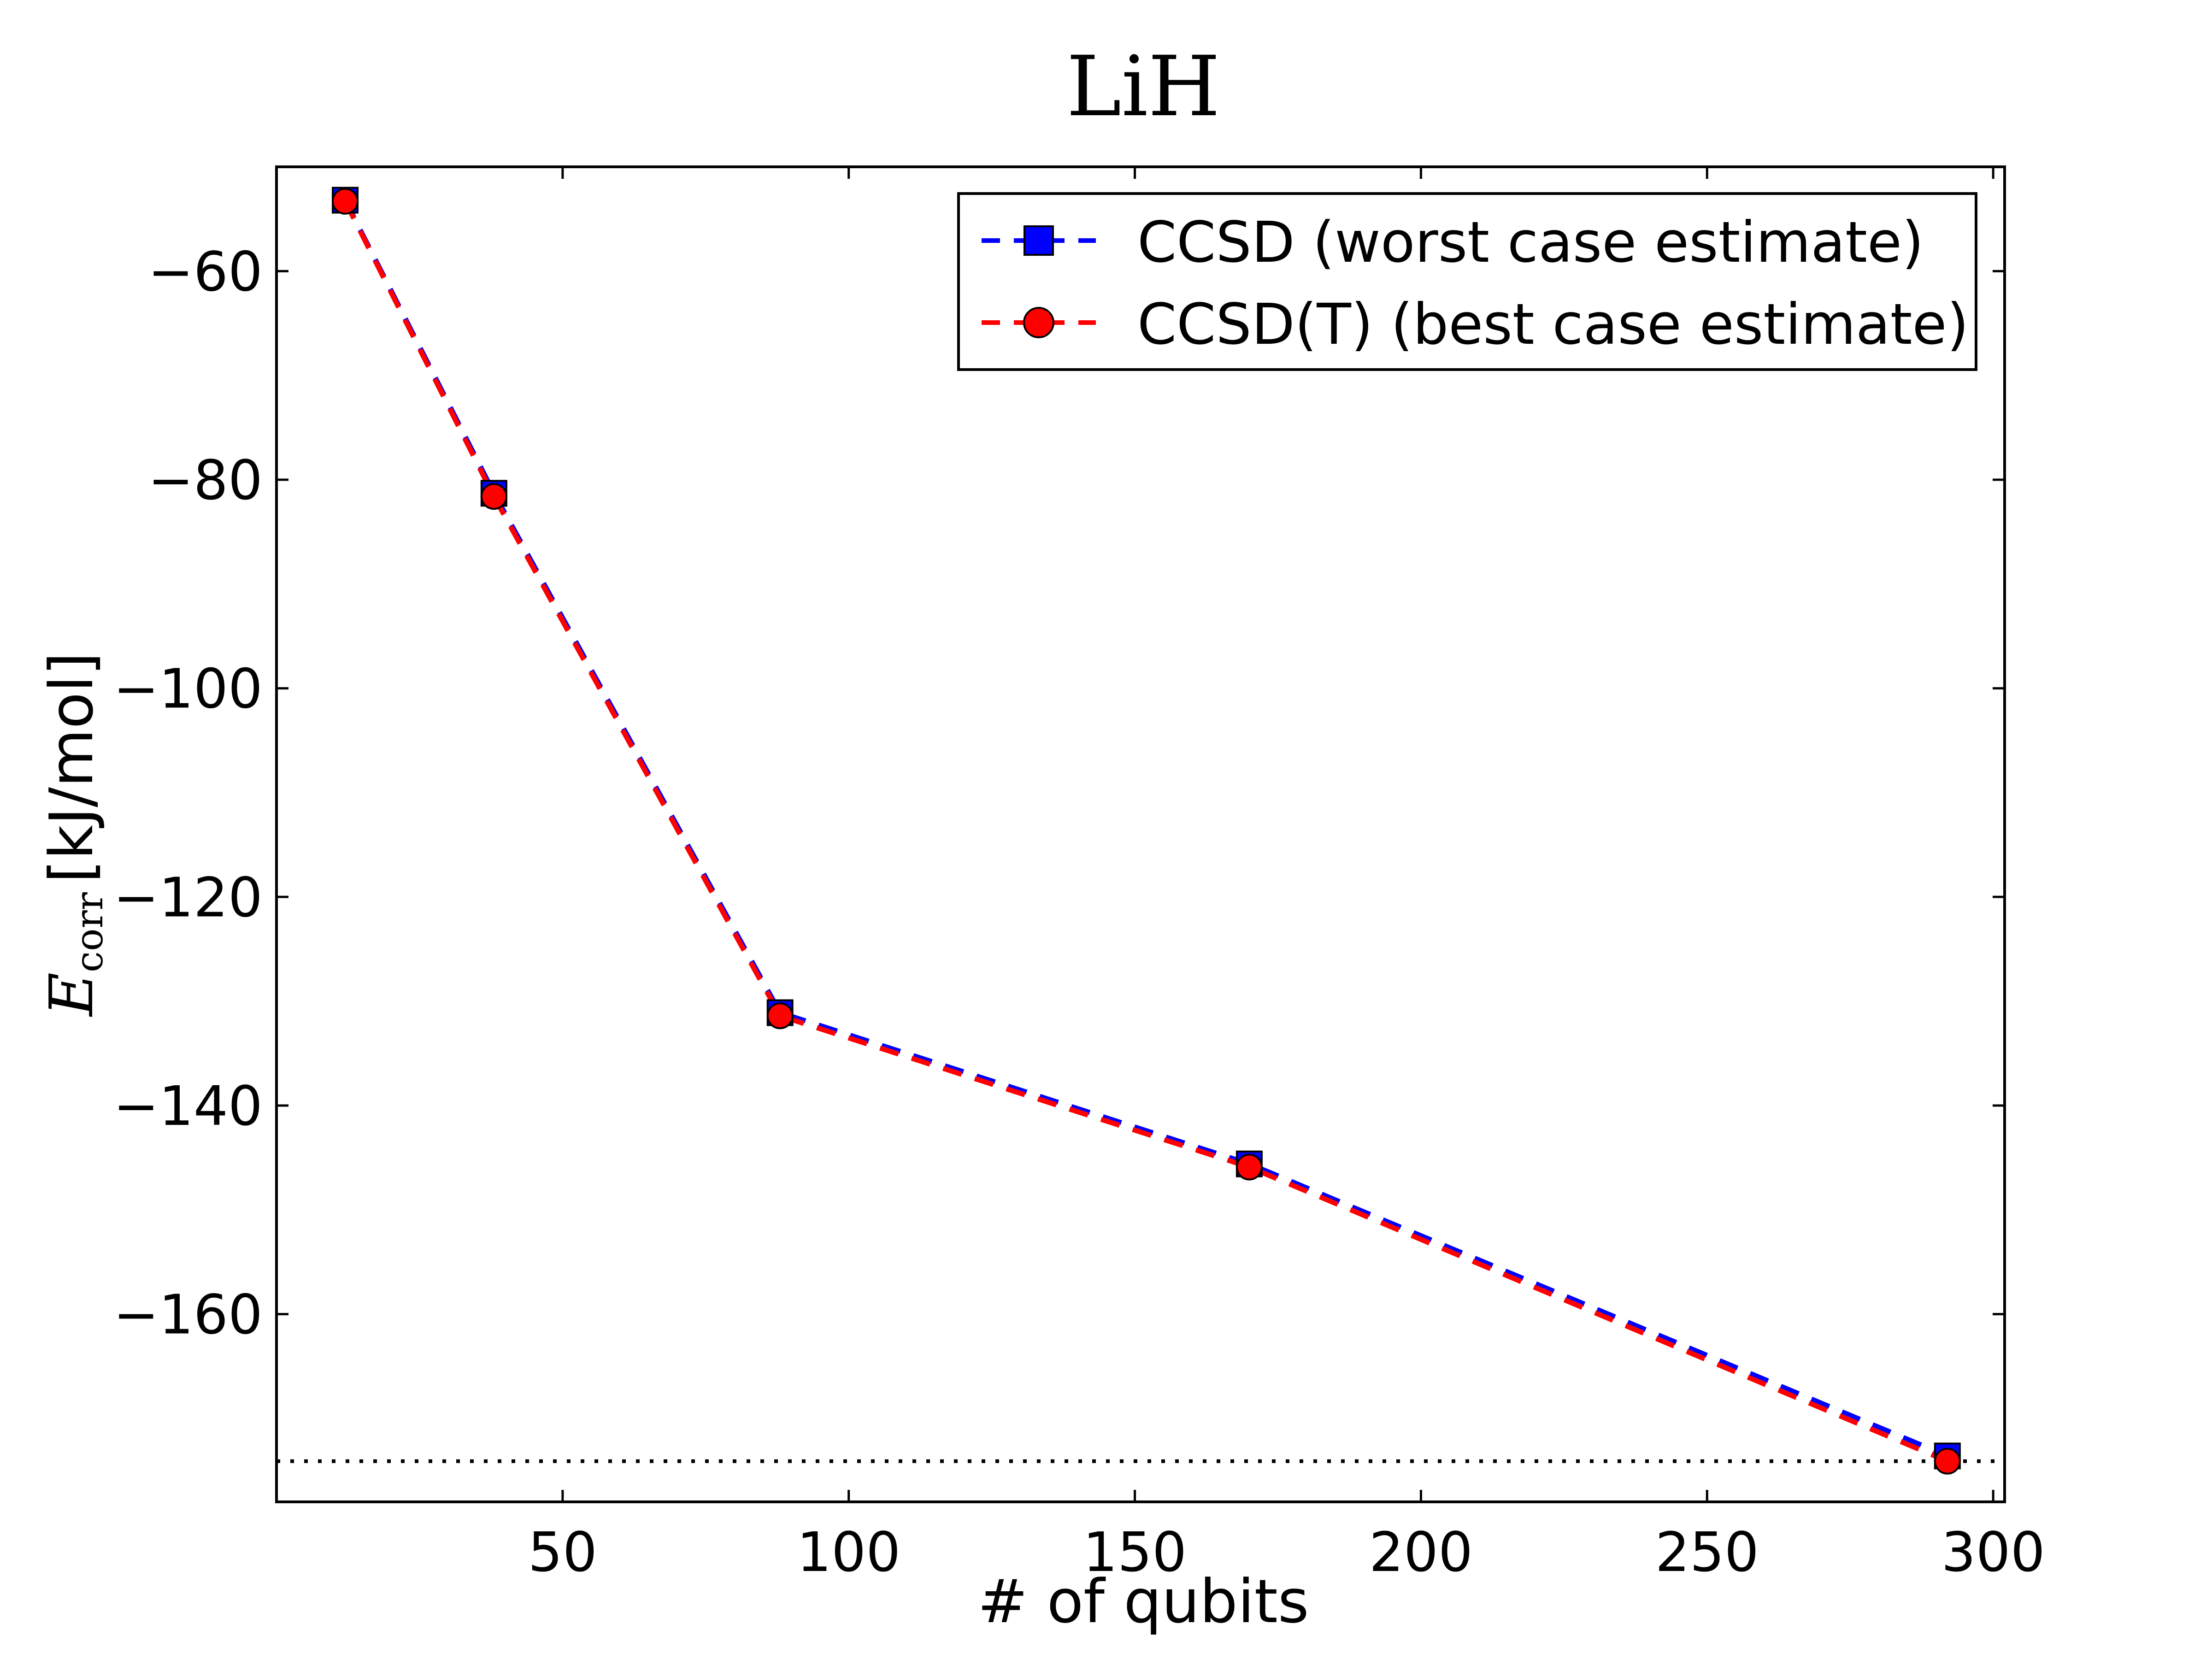  What do you see at coordinates (188, 897) in the screenshot?
I see `y-tick-label: −120` at bounding box center [188, 897].